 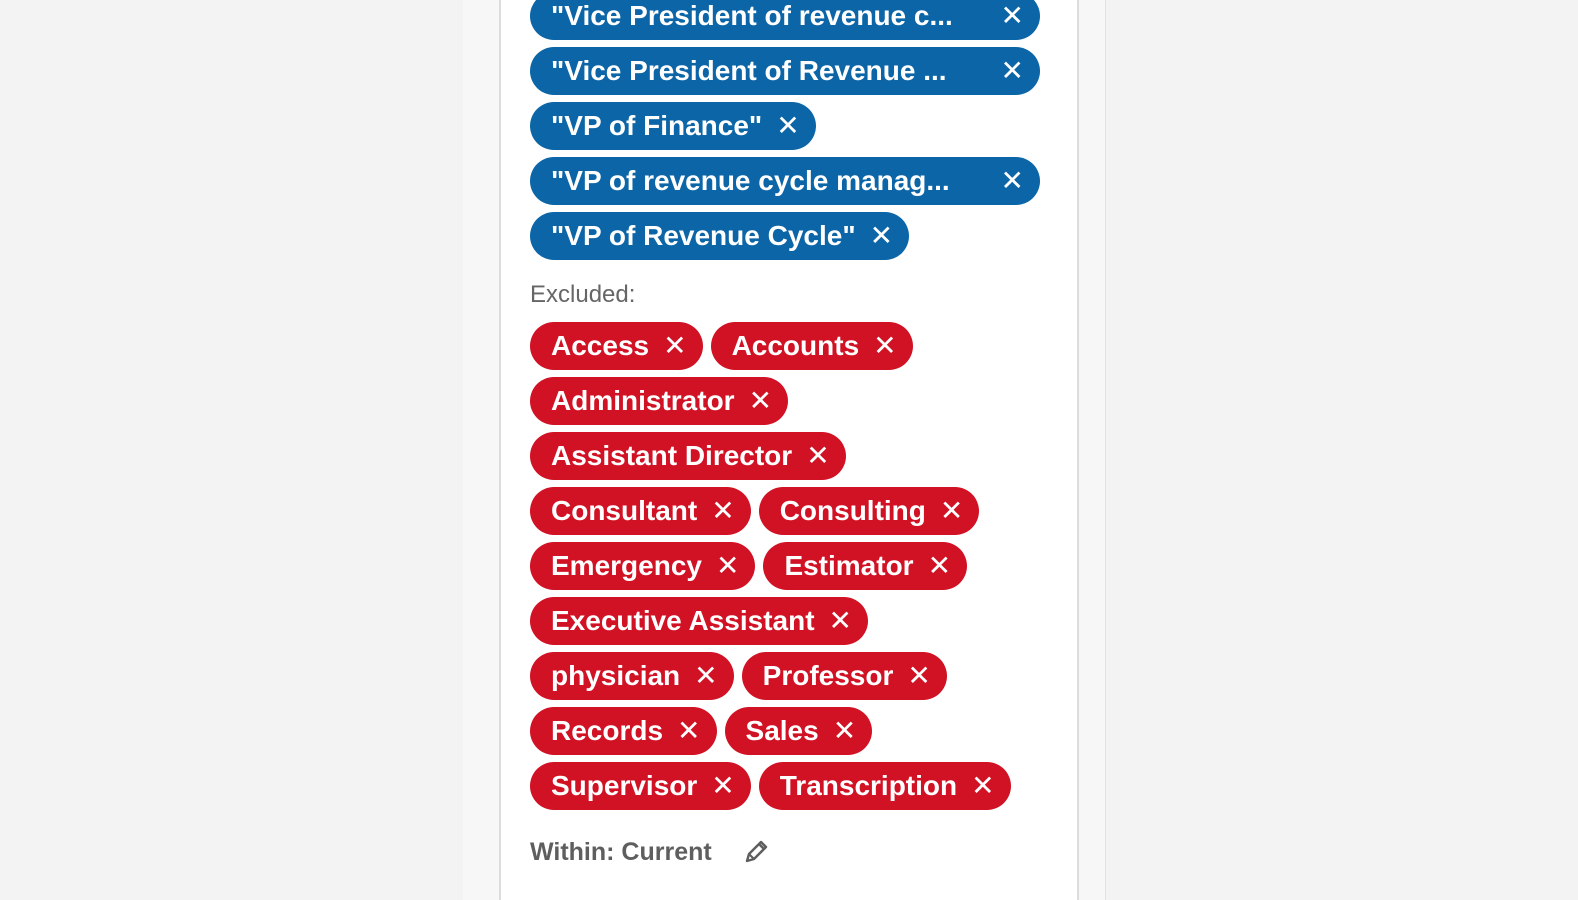 I want to click on excluded-pill-8-0: Supervisor ✕, so click(x=640, y=786).